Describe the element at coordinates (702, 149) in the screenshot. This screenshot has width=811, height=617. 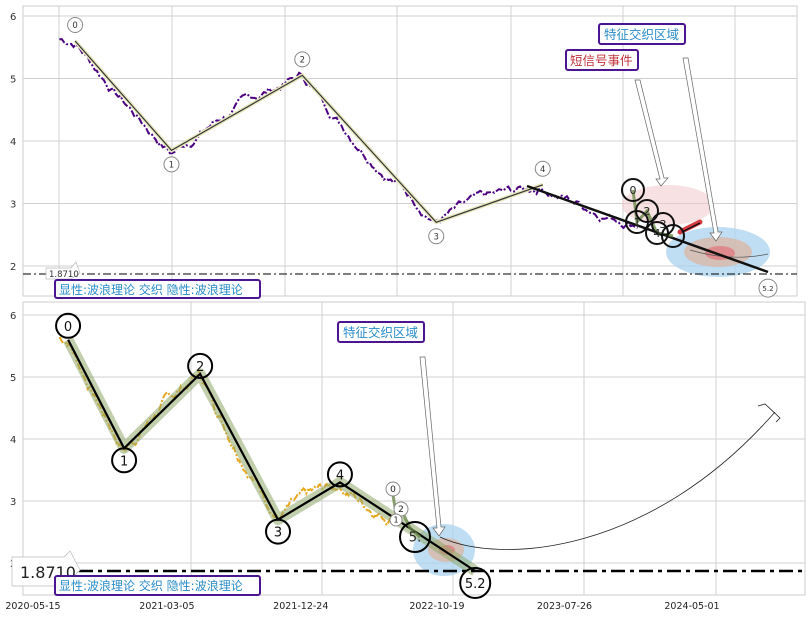
I see `feature-zone-arrow-icon` at that location.